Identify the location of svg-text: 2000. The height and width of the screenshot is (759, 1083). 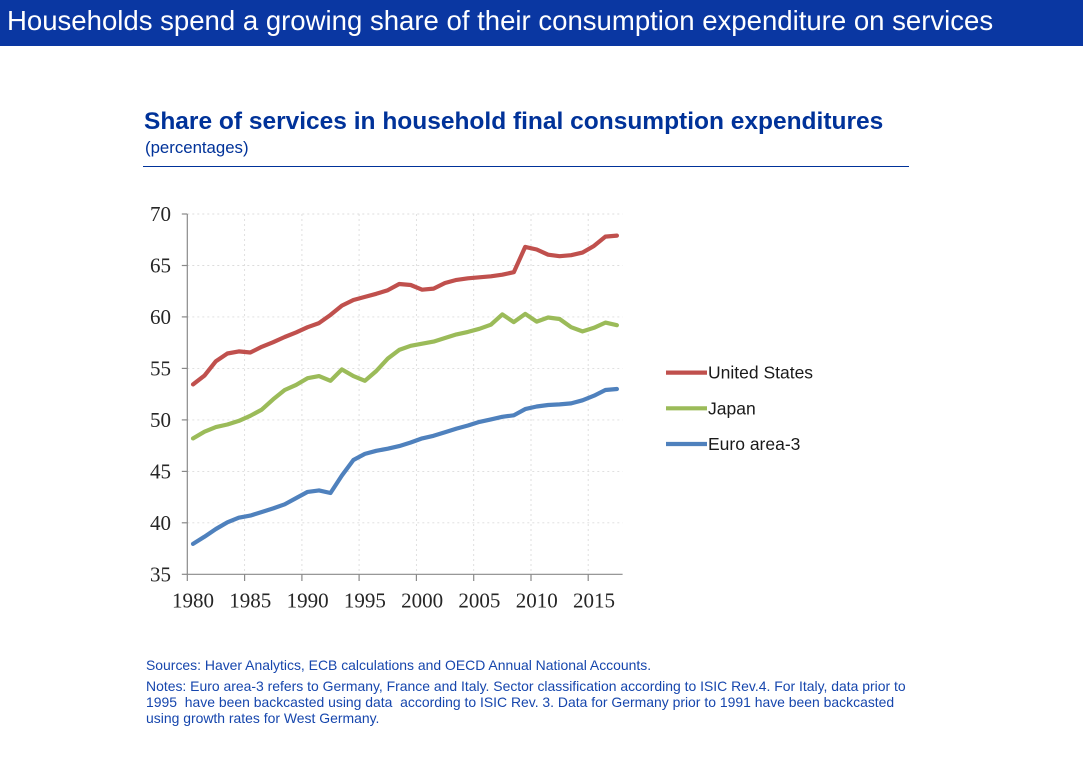
(422, 601).